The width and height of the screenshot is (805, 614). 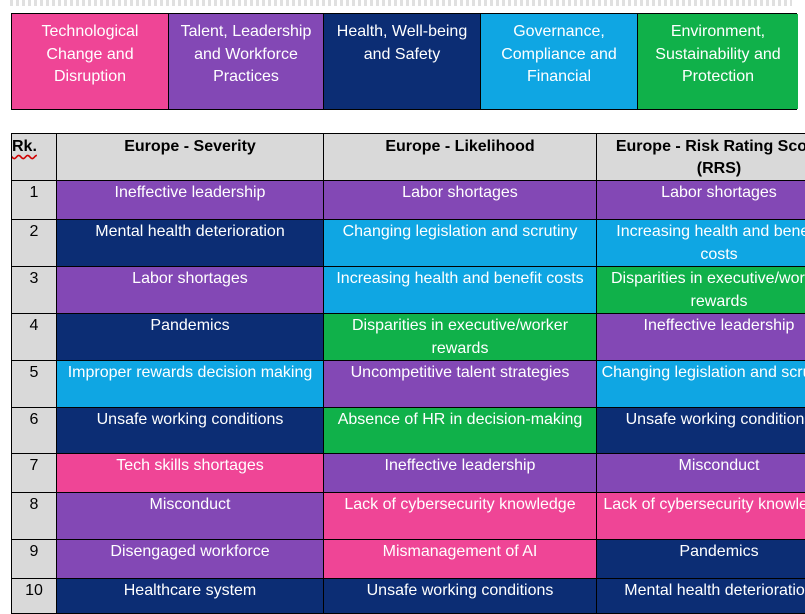 I want to click on severity-cell: Misconduct, so click(x=190, y=516).